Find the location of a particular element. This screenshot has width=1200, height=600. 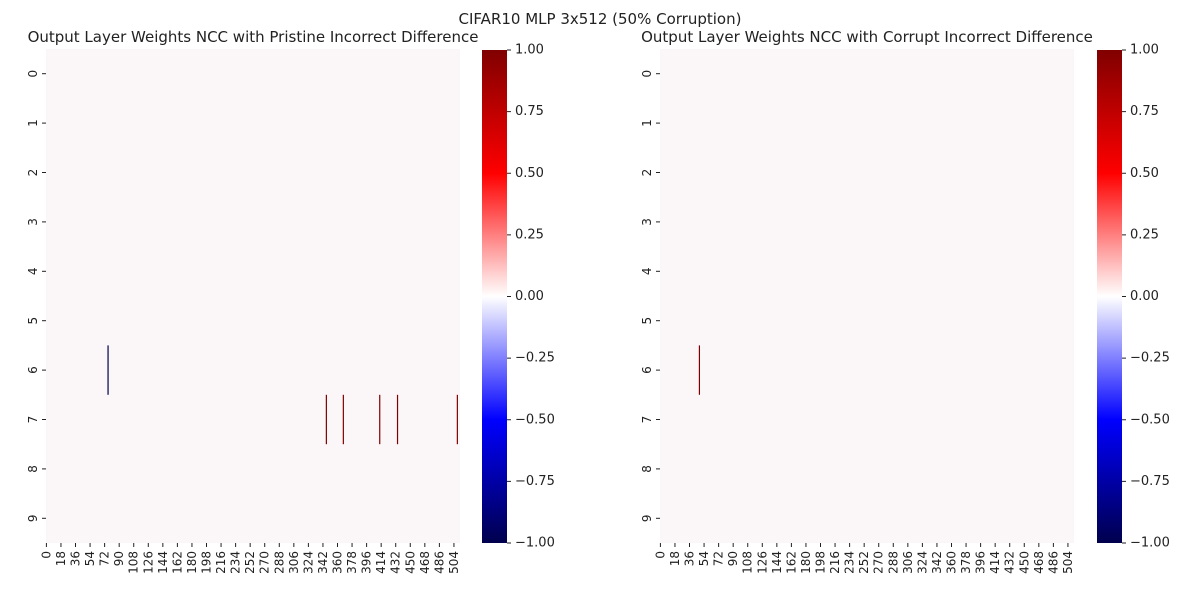

heatmap-2-xtick-label: 198 is located at coordinates (821, 562).